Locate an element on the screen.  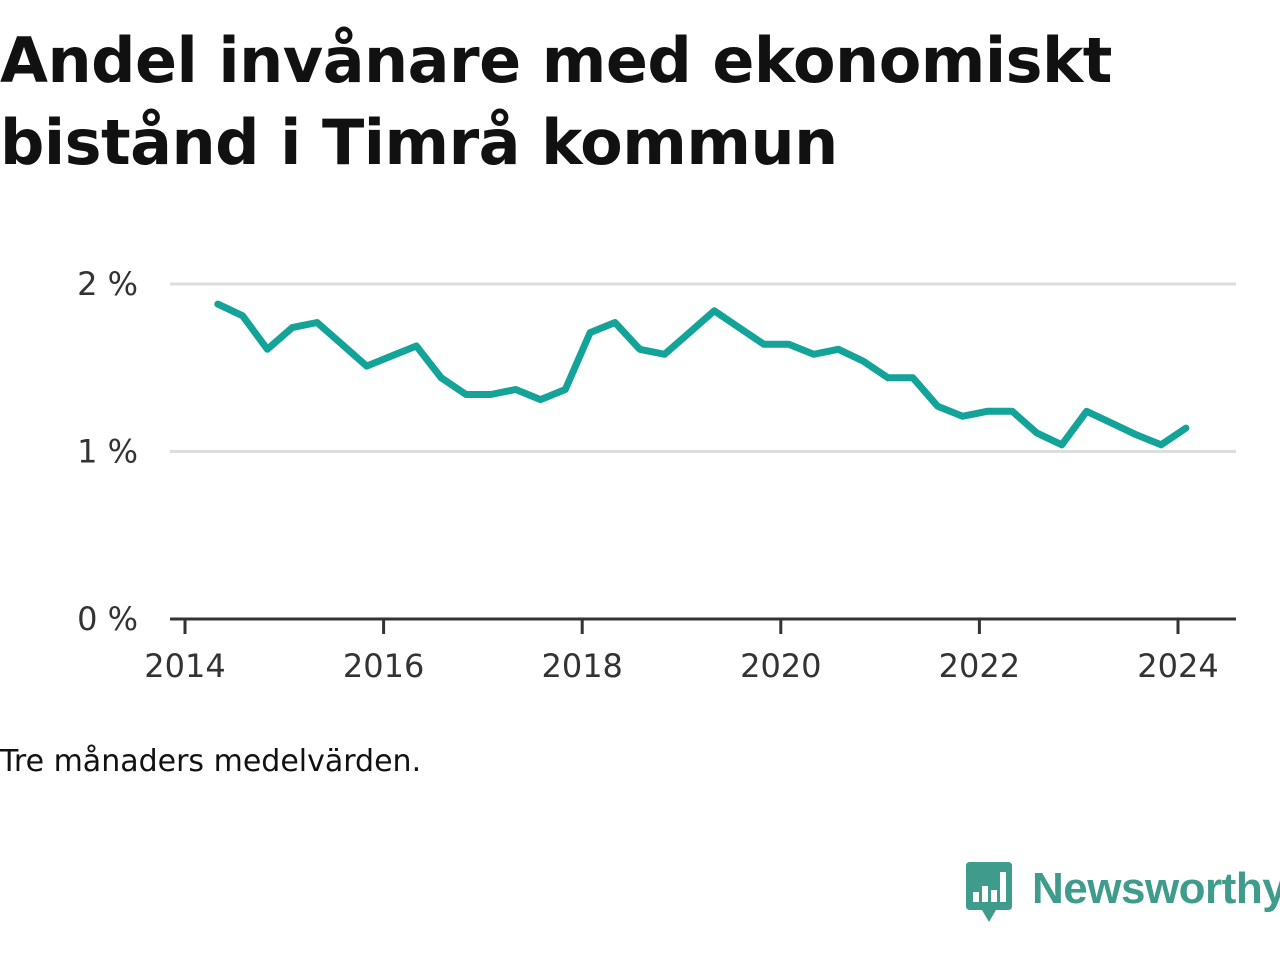
series-line is located at coordinates (702, 374).